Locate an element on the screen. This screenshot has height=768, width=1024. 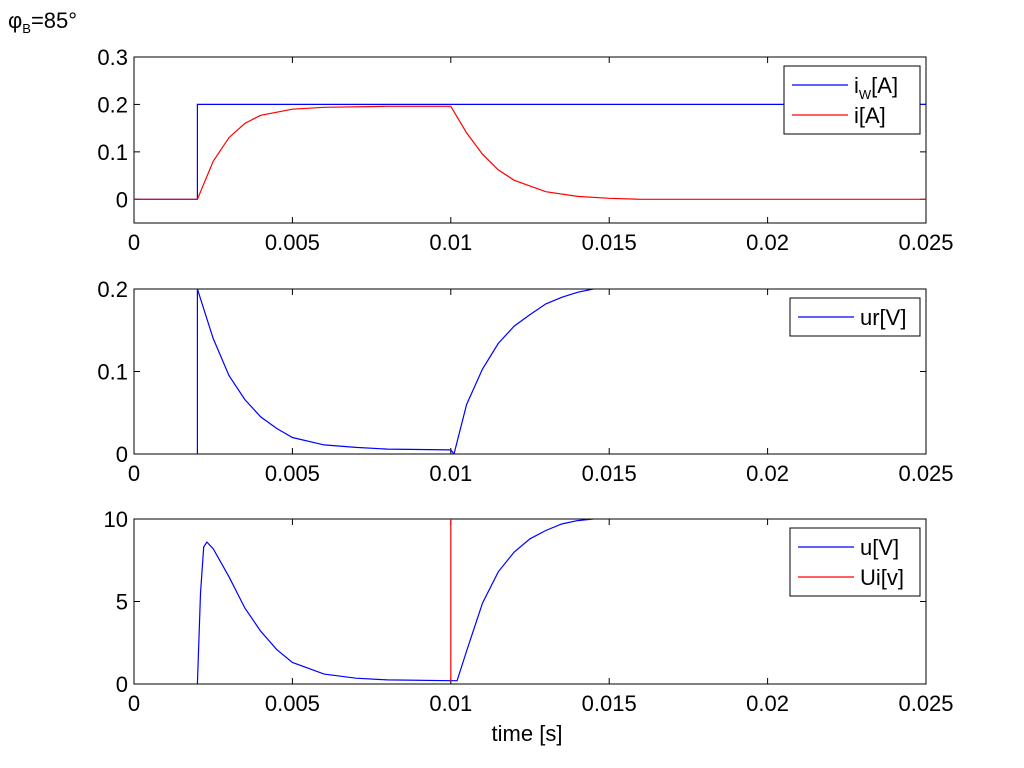
y-tick-label: 10 is located at coordinates (116, 519).